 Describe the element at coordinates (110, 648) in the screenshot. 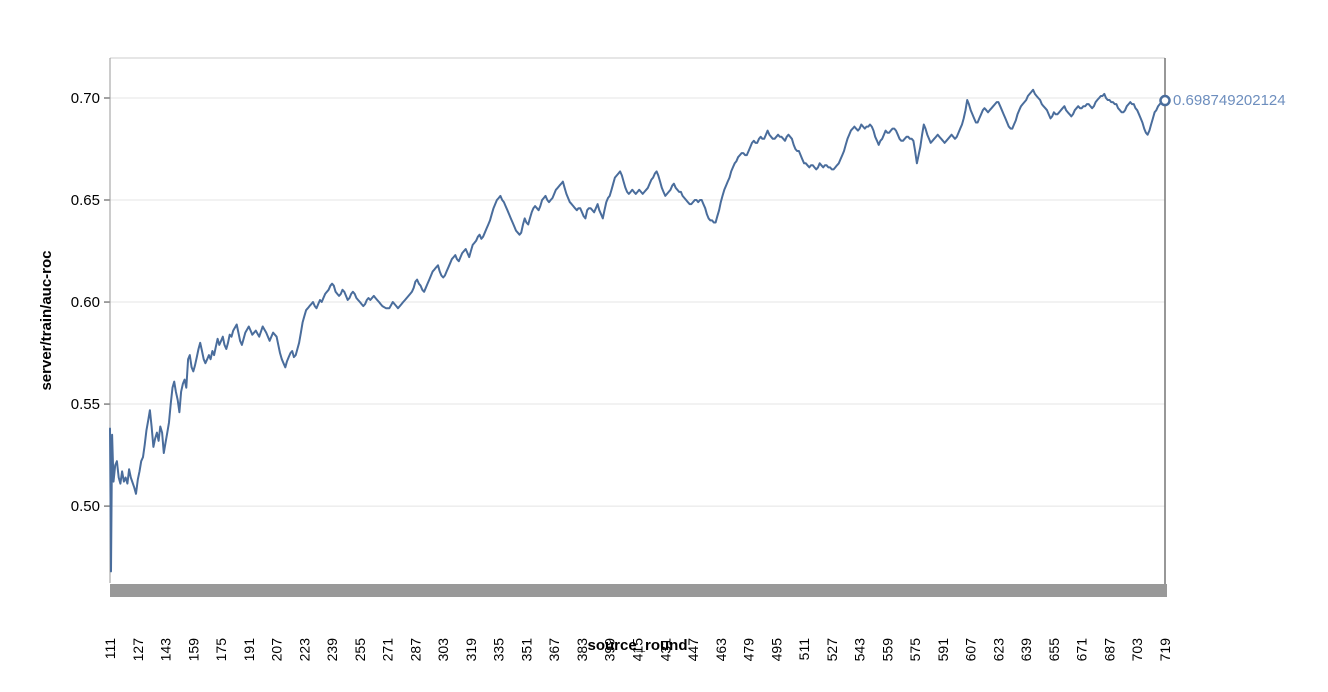

I see `x-tick-label: 111` at that location.